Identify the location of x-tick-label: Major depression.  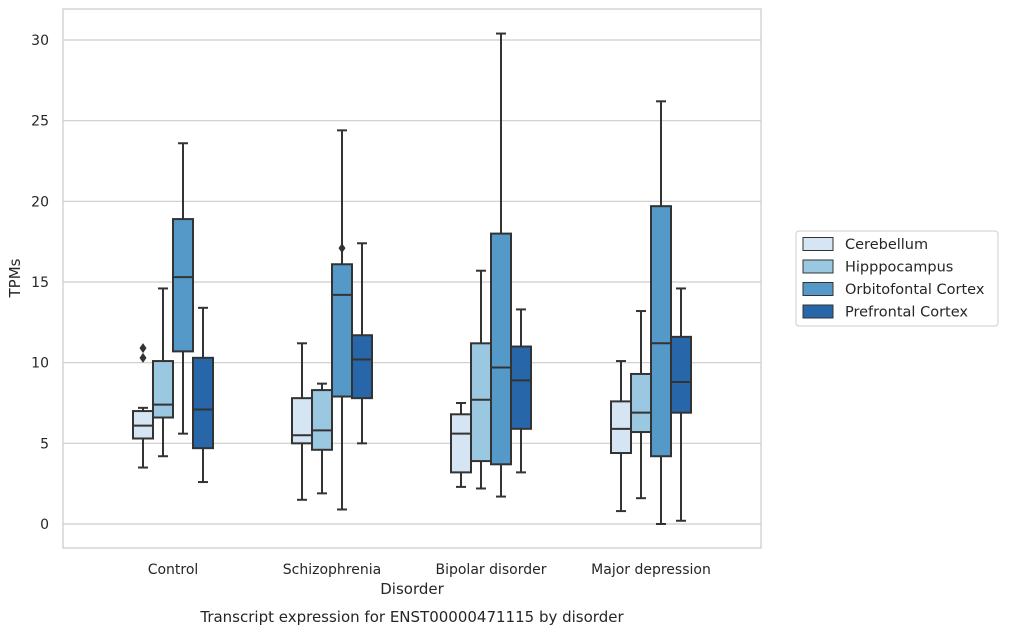
(651, 570).